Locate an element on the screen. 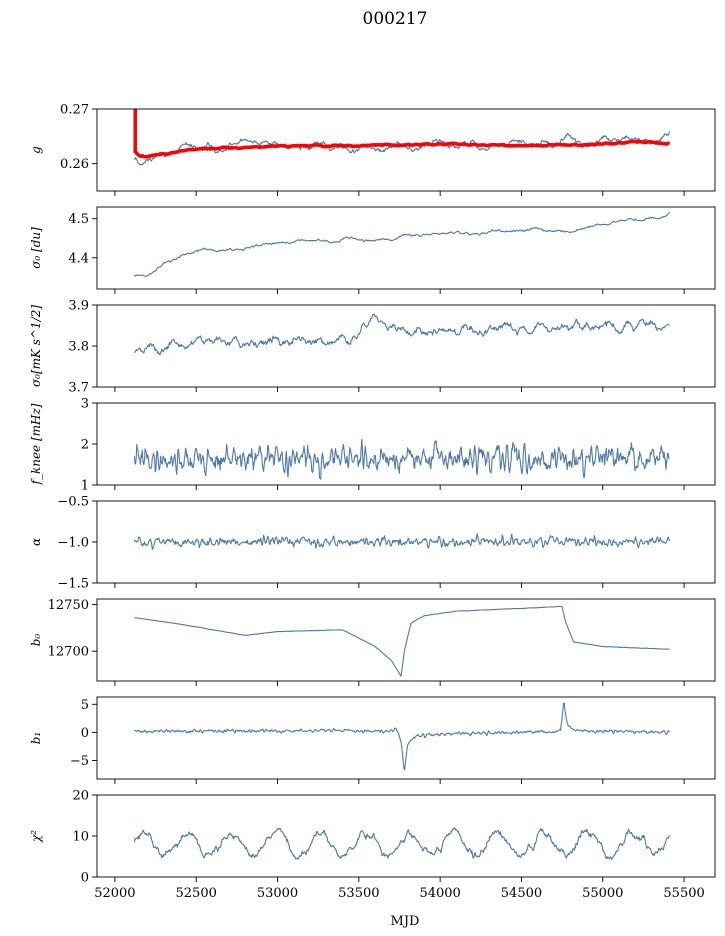 The image size is (725, 936). panel-chi2-series is located at coordinates (401, 844).